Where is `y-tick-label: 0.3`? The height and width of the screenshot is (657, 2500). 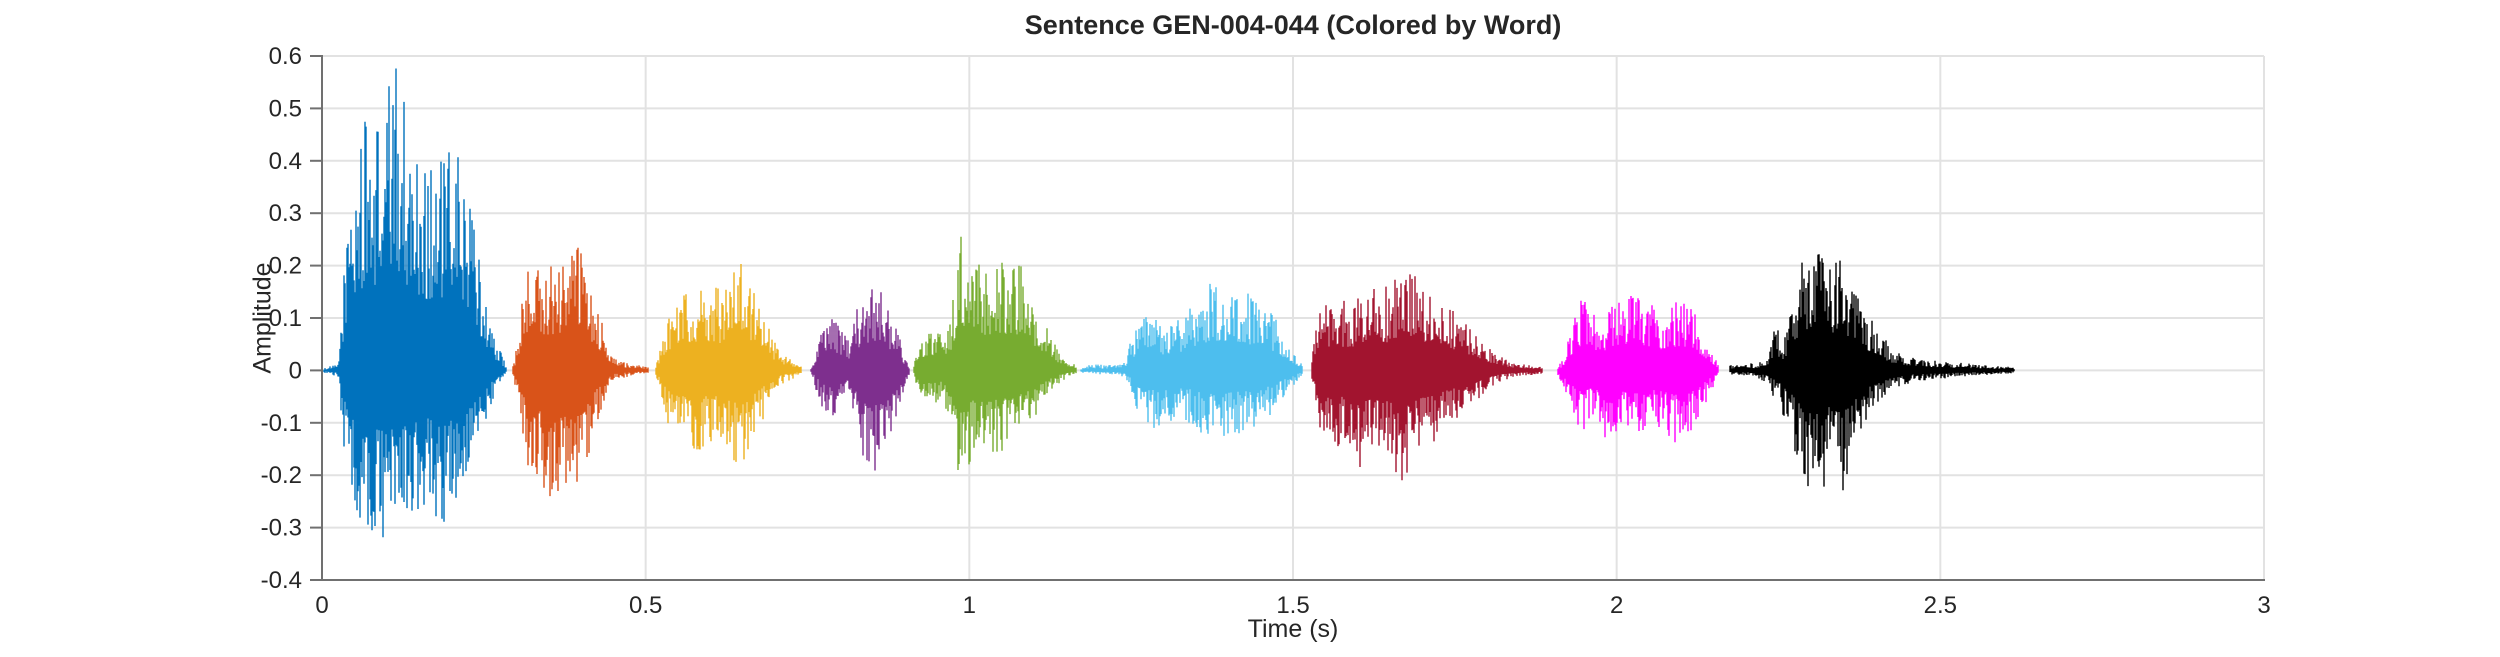 y-tick-label: 0.3 is located at coordinates (285, 213).